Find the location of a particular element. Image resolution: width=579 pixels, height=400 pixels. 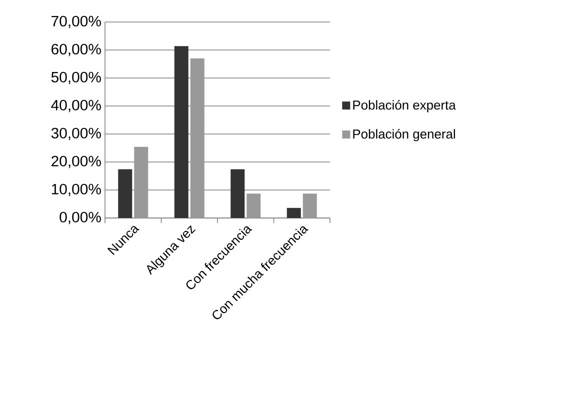

y-tick-label: 0,00% is located at coordinates (80, 218).